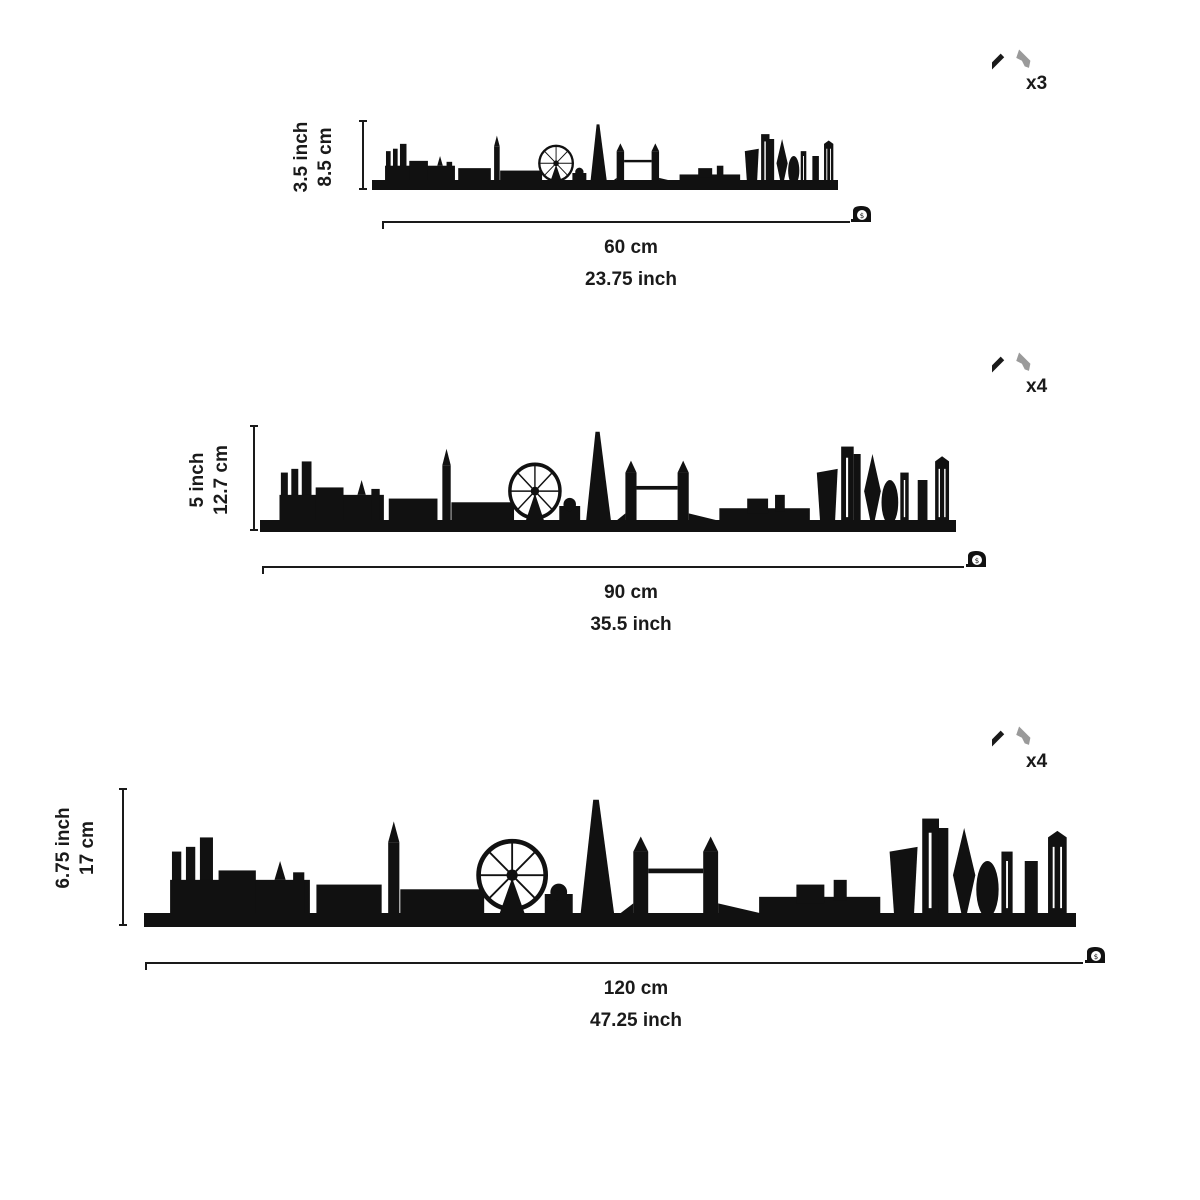 Image resolution: width=1200 pixels, height=1200 pixels. I want to click on width-cm: 120 cm, so click(636, 988).